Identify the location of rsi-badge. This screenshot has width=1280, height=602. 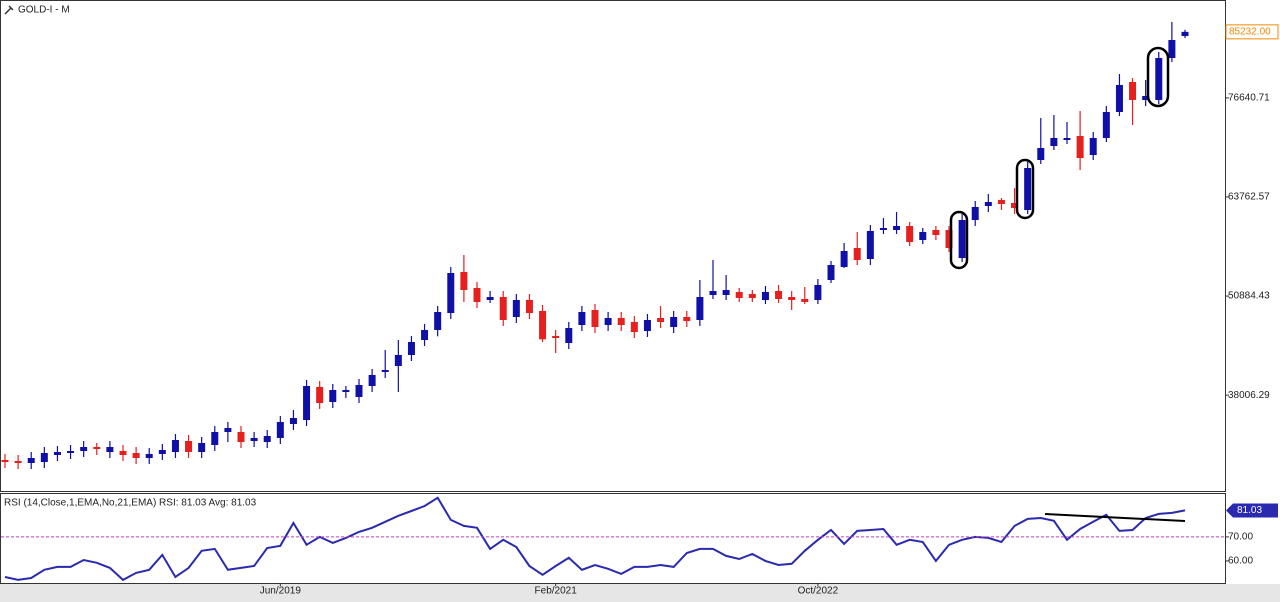
(1252, 510).